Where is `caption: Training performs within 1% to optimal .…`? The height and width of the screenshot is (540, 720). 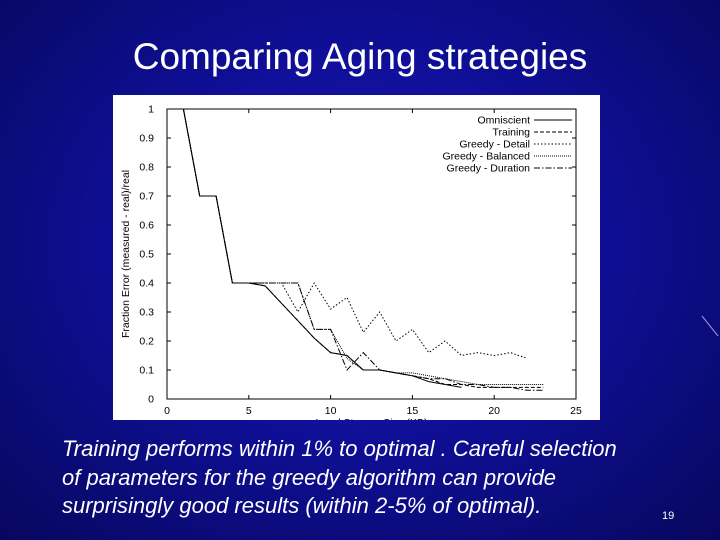
caption: Training performs within 1% to optimal .… is located at coordinates (372, 478).